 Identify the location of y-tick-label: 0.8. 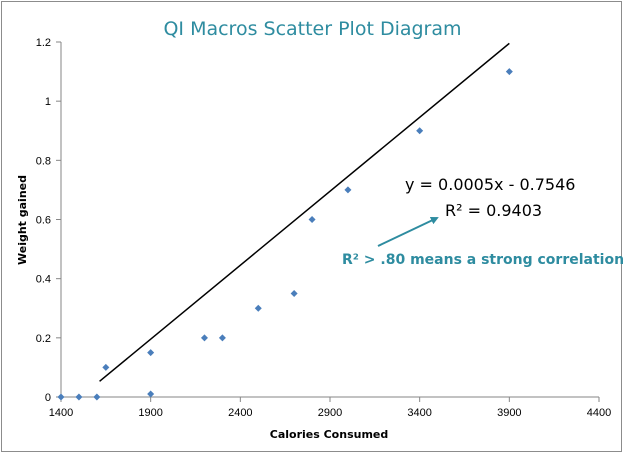
(43, 161).